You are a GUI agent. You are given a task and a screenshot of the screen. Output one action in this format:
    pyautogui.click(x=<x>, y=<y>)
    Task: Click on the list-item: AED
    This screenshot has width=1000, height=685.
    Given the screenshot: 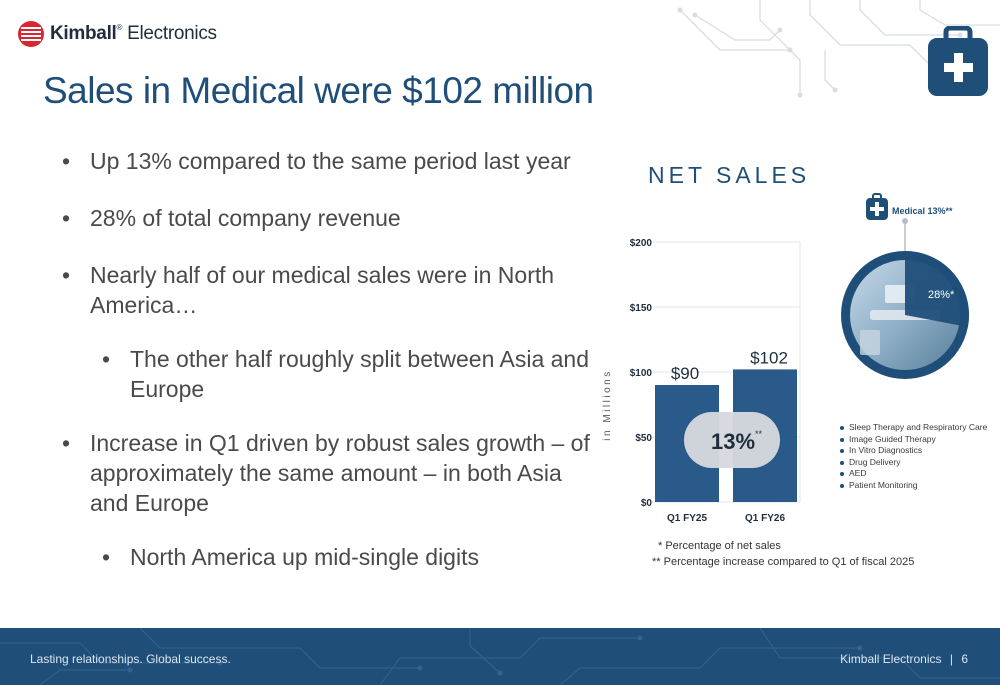 What is the action you would take?
    pyautogui.click(x=913, y=474)
    